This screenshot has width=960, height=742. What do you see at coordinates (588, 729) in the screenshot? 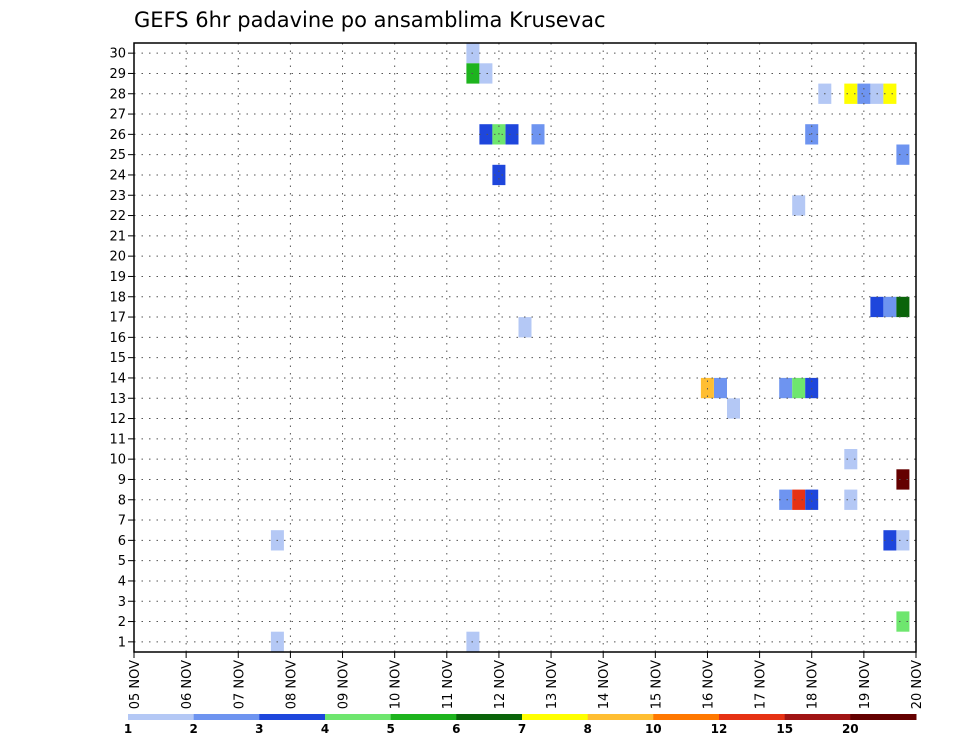
I see `legend-label-8: 8` at bounding box center [588, 729].